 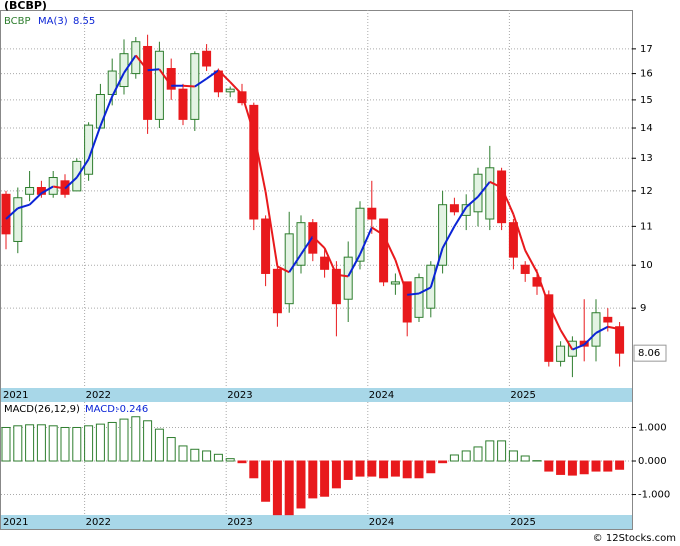 I want to click on y-tick-label: 11, so click(x=646, y=226).